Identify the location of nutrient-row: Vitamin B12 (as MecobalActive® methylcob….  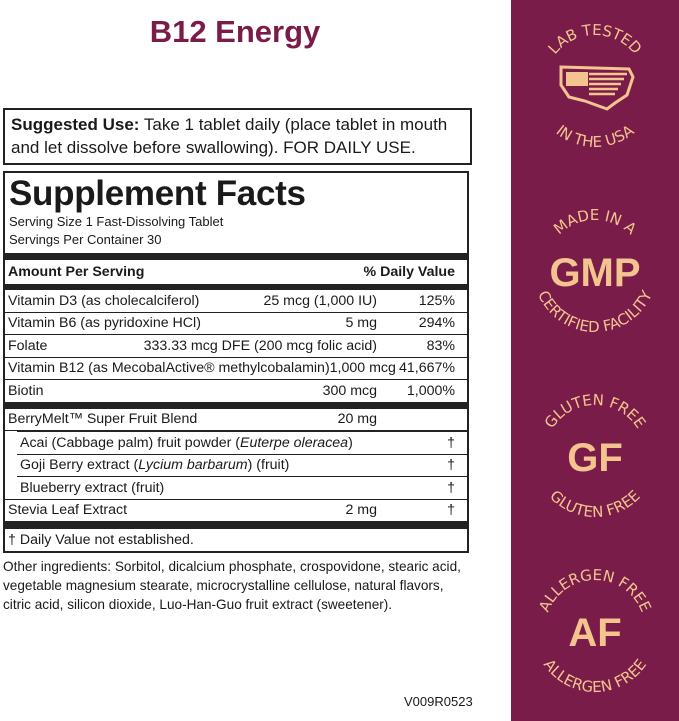
(236, 369).